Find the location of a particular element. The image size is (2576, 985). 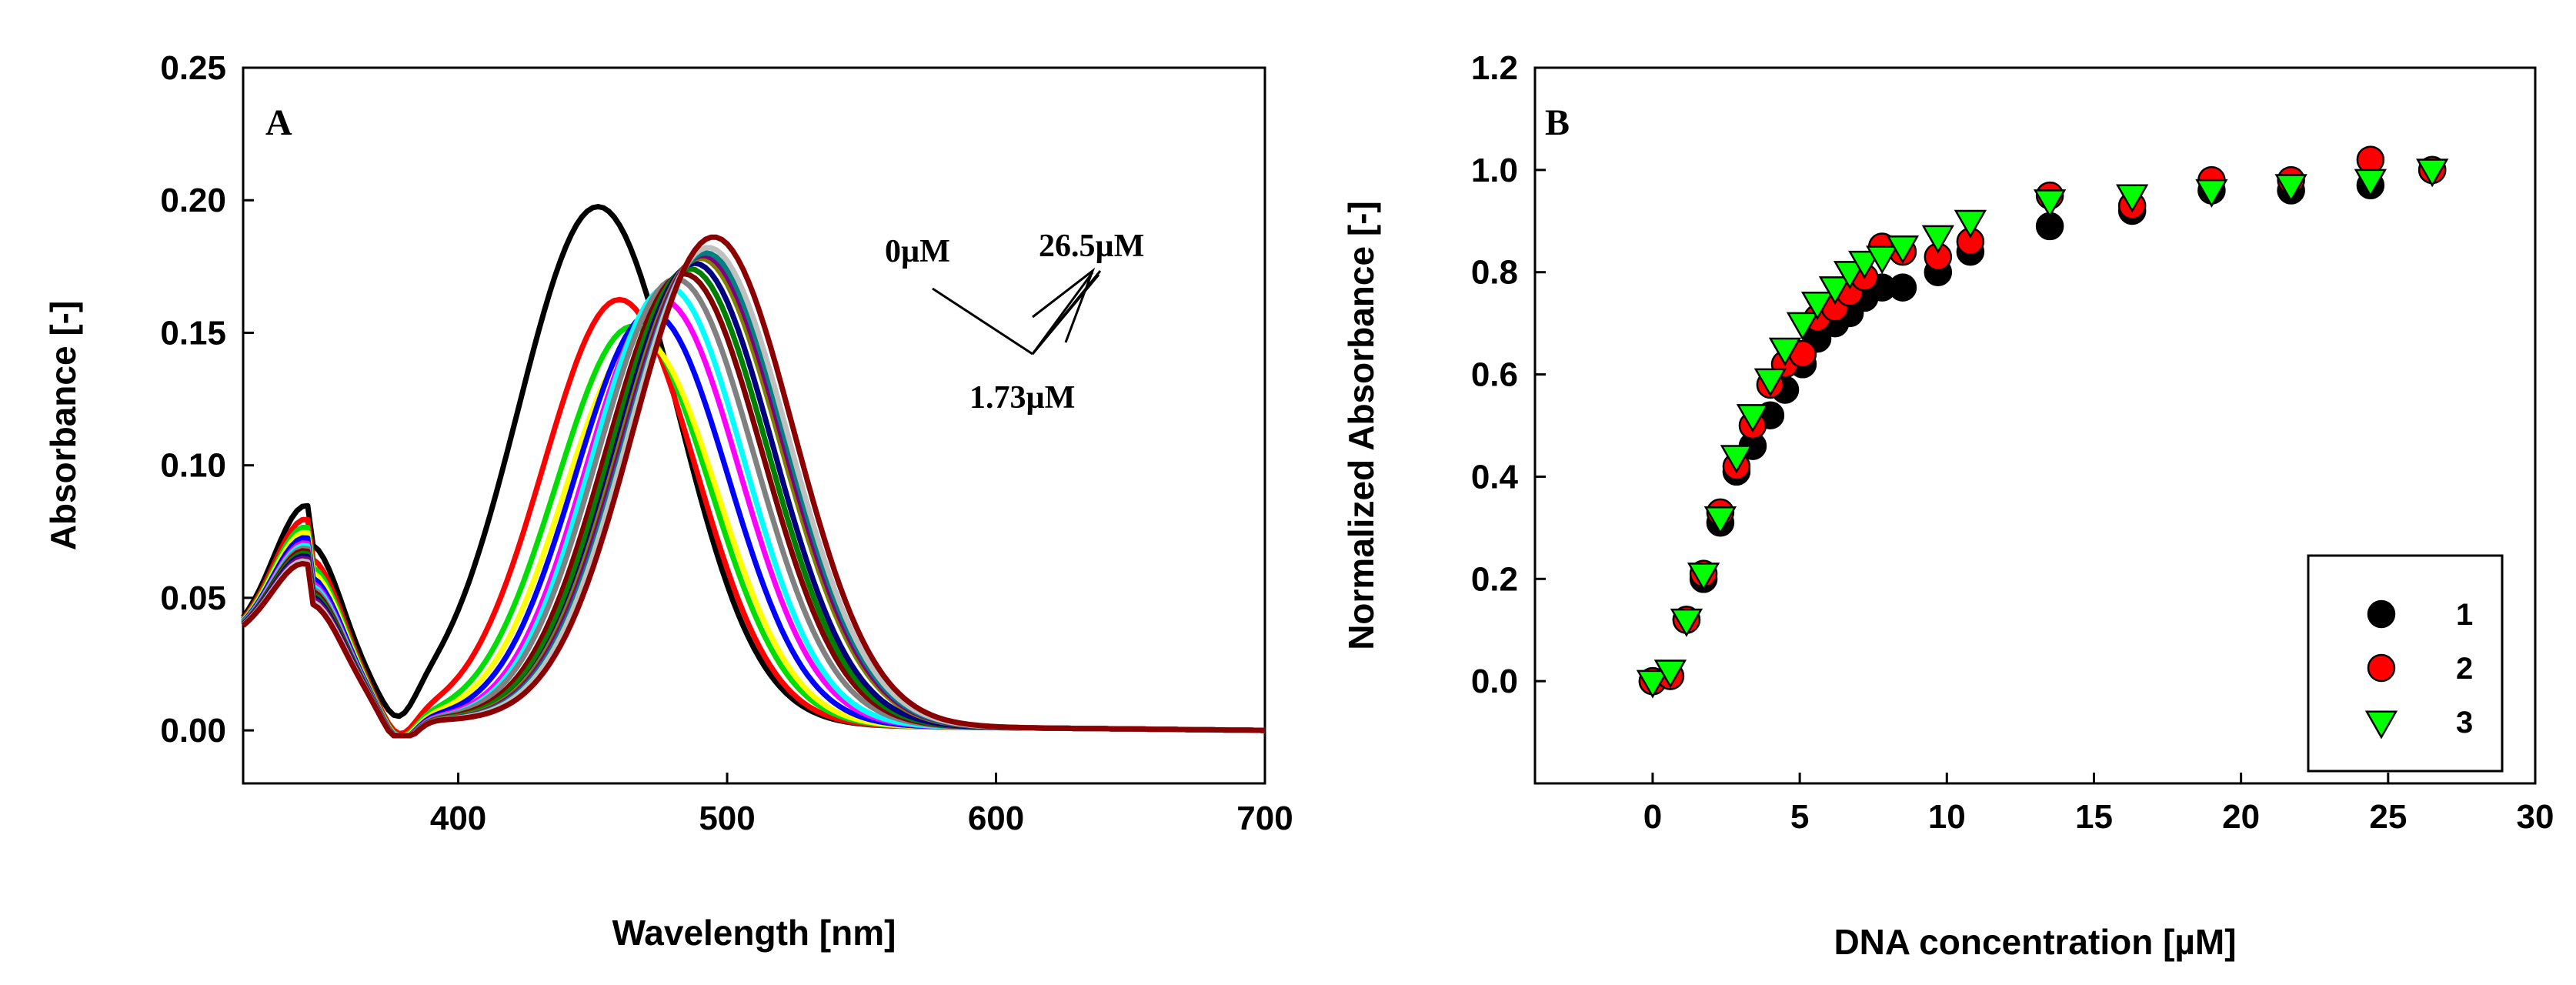

annotation-1-73uM: 1.73µM is located at coordinates (1022, 398).